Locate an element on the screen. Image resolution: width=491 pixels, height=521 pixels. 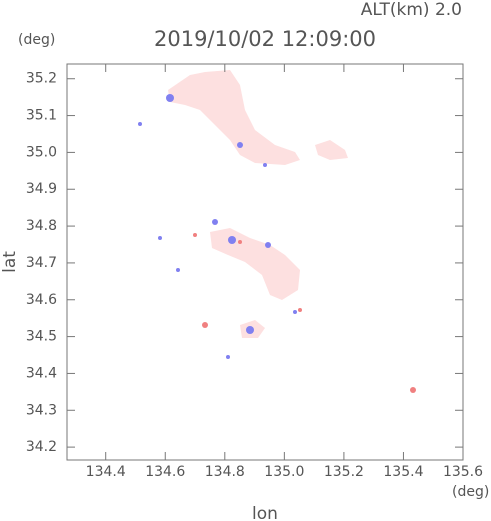
chart-title: 2019/10/02 12:09:00 is located at coordinates (265, 39).